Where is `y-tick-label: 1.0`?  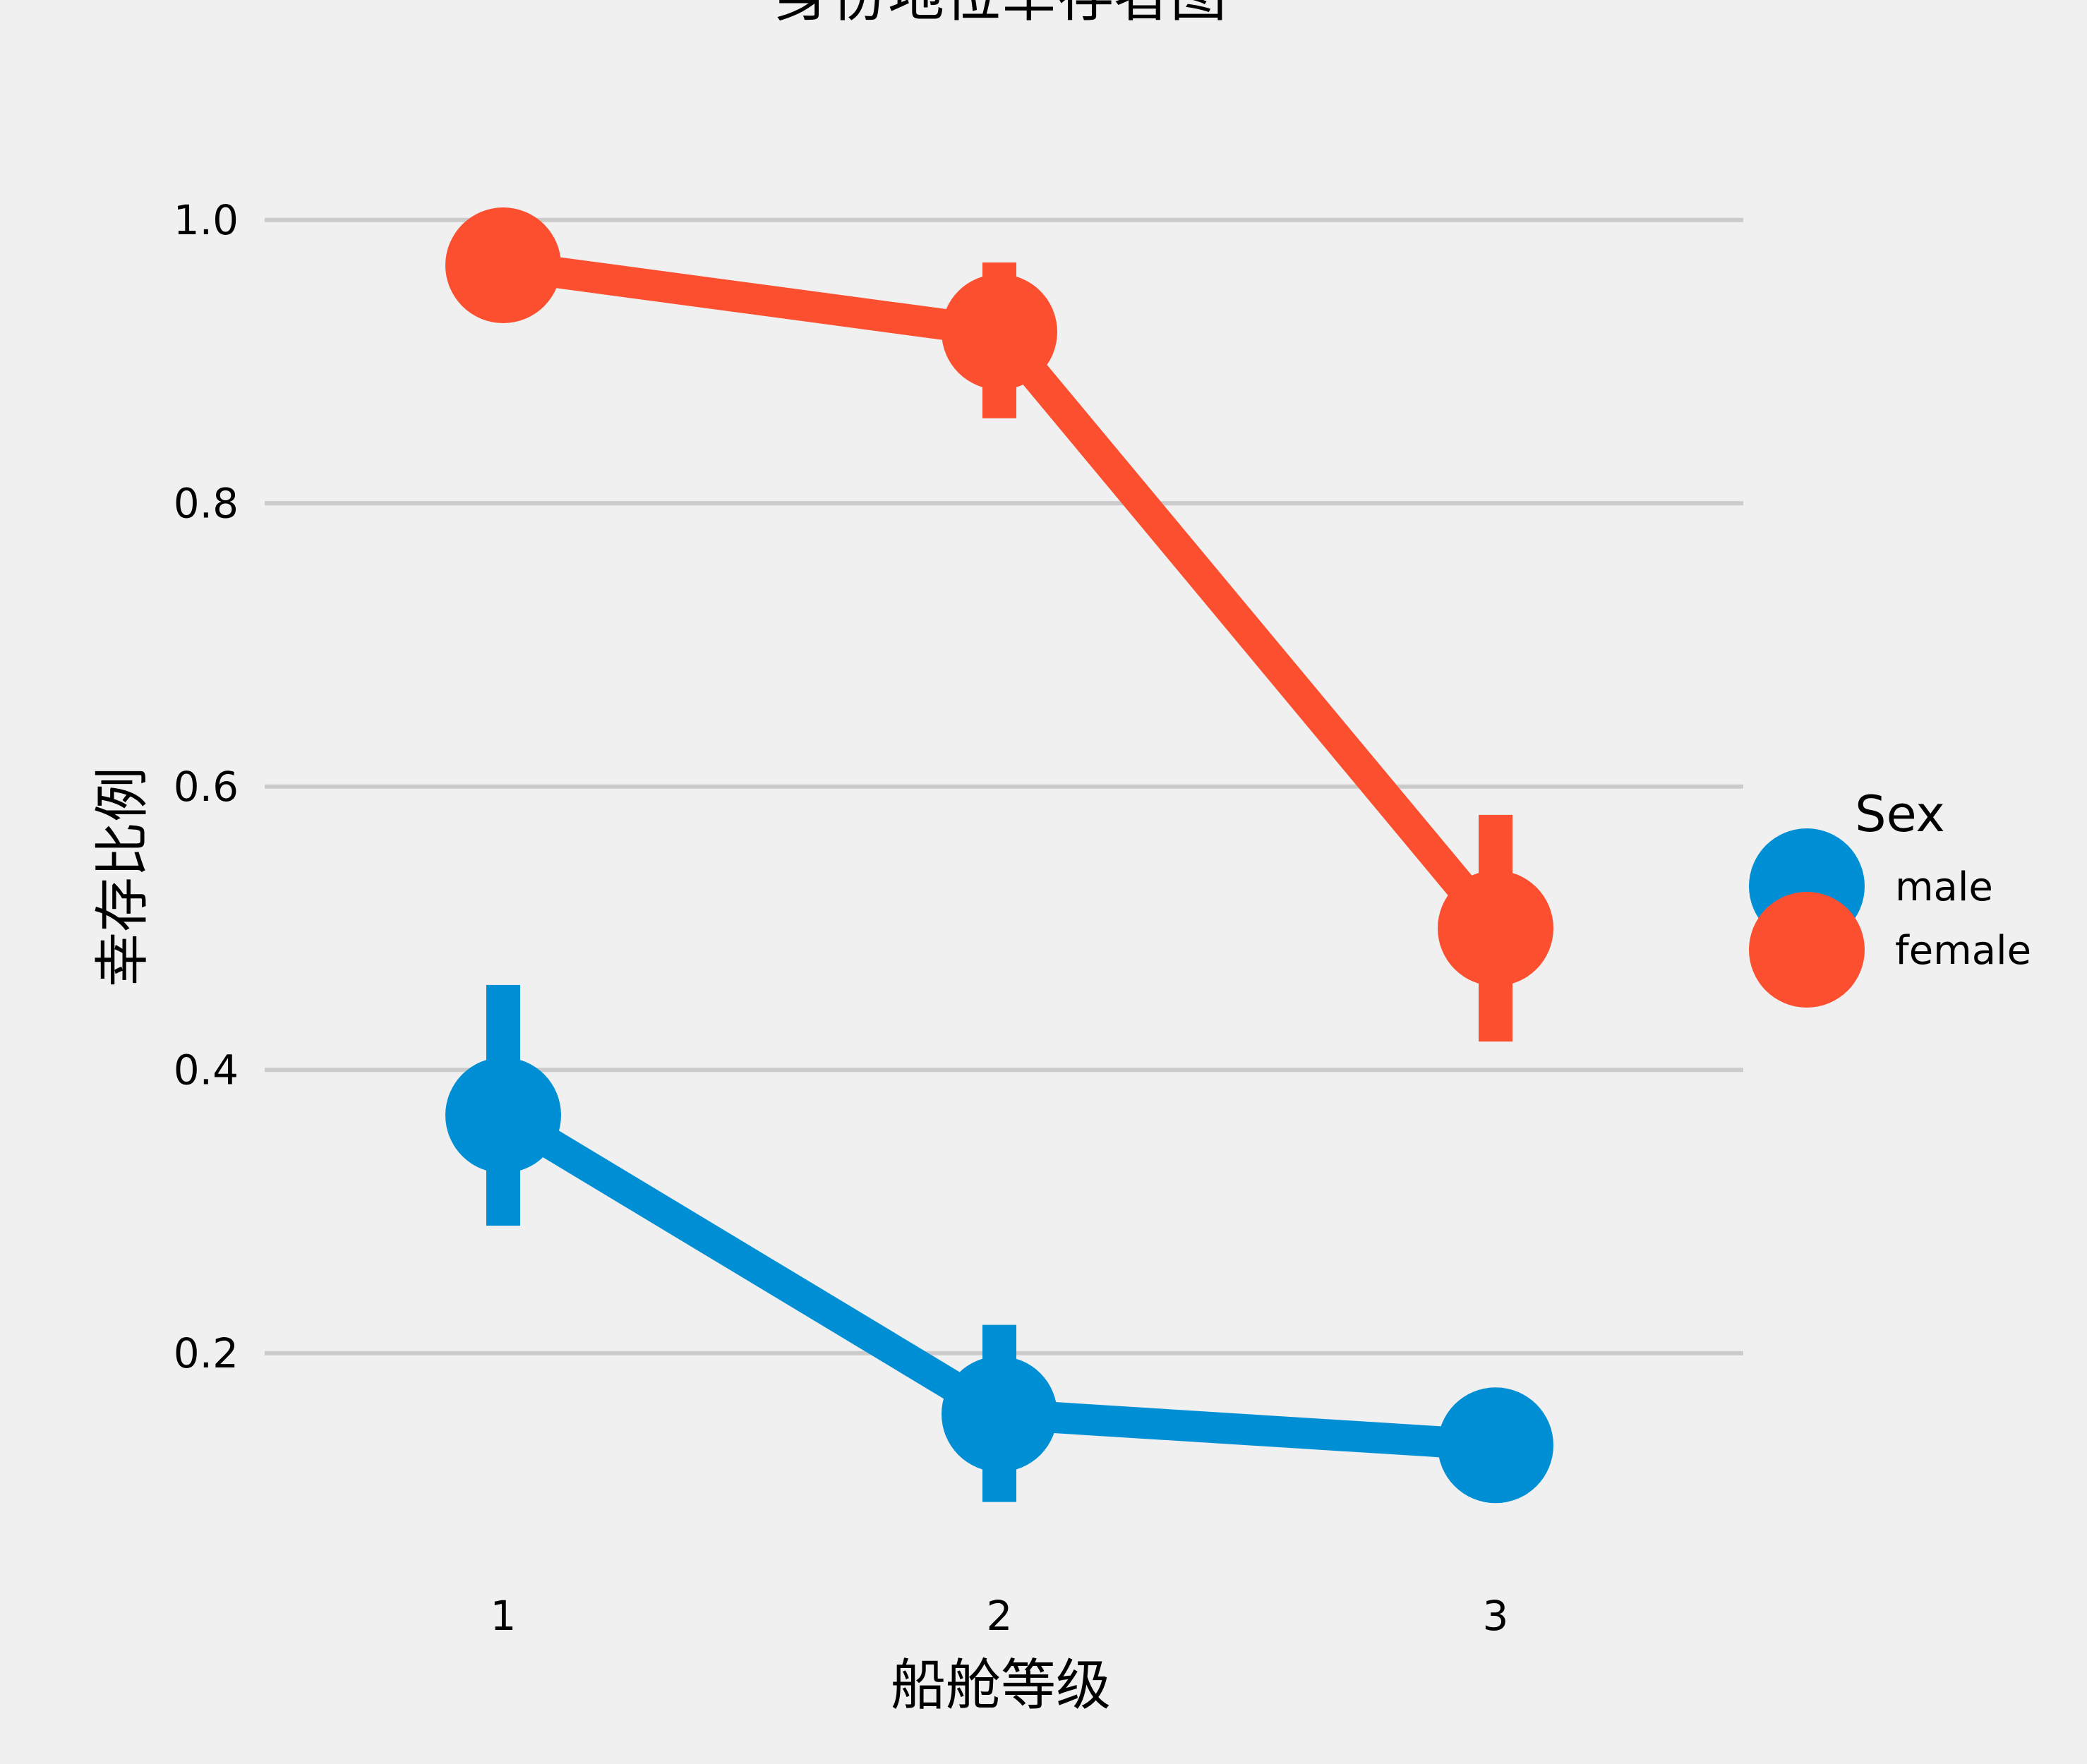 y-tick-label: 1.0 is located at coordinates (206, 220).